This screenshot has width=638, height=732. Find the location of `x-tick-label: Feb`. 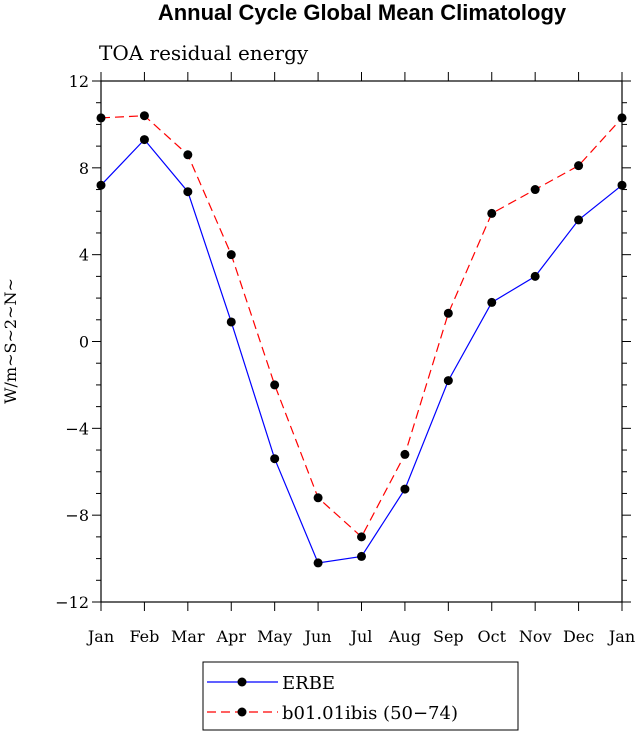

x-tick-label: Feb is located at coordinates (144, 636).